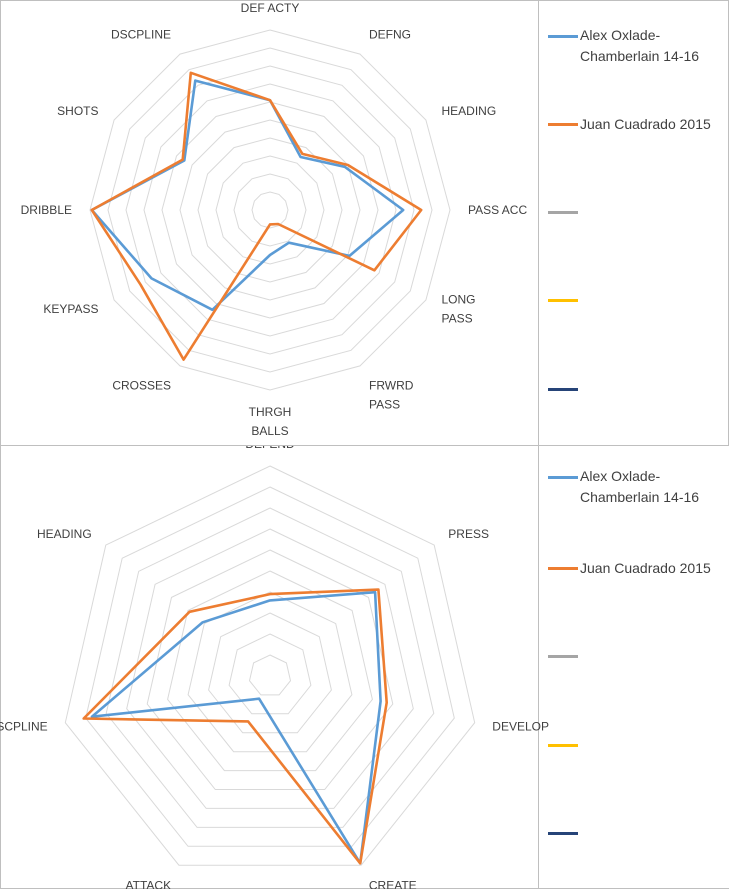  Describe the element at coordinates (497, 210) in the screenshot. I see `axis-label-pass-acc: PASS ACC` at that location.